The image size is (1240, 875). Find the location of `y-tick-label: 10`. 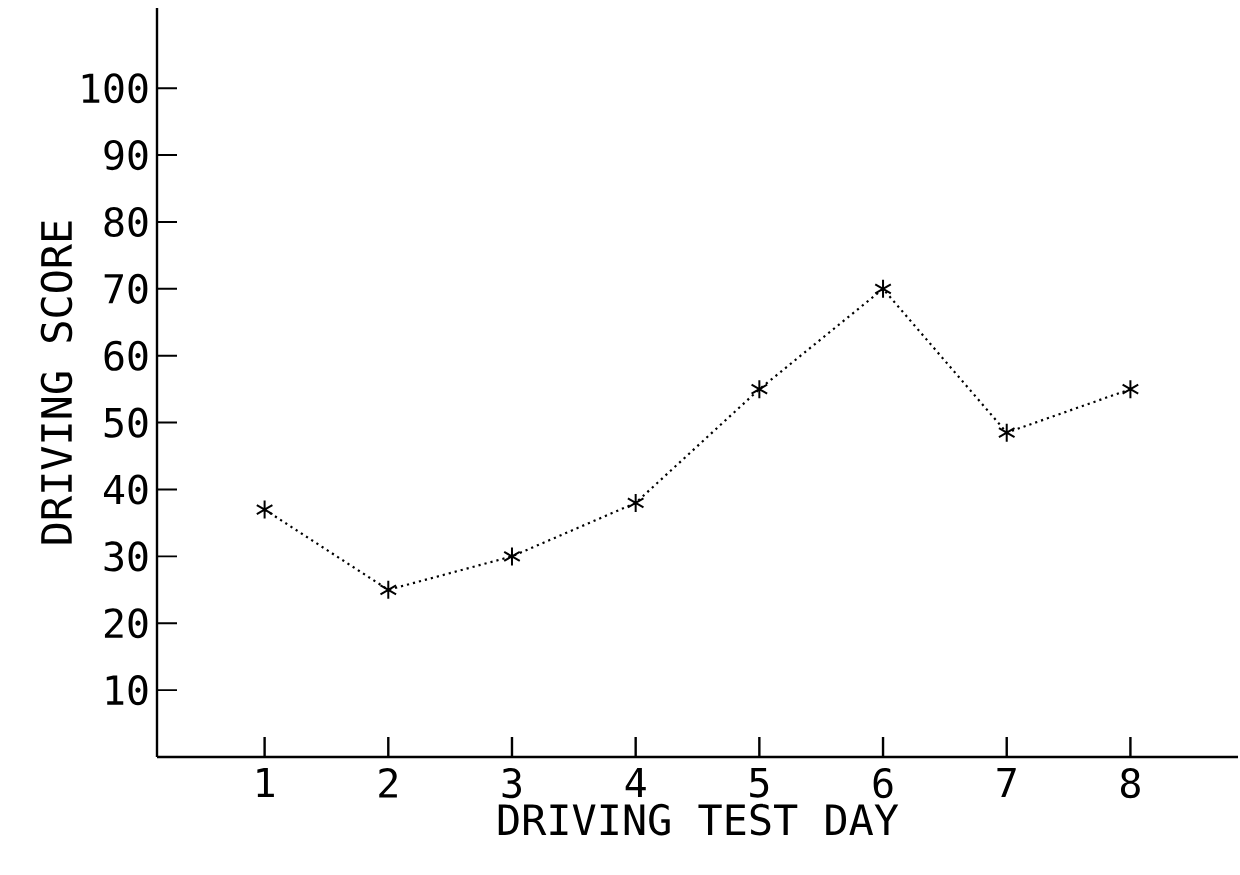

y-tick-label: 10 is located at coordinates (127, 690).